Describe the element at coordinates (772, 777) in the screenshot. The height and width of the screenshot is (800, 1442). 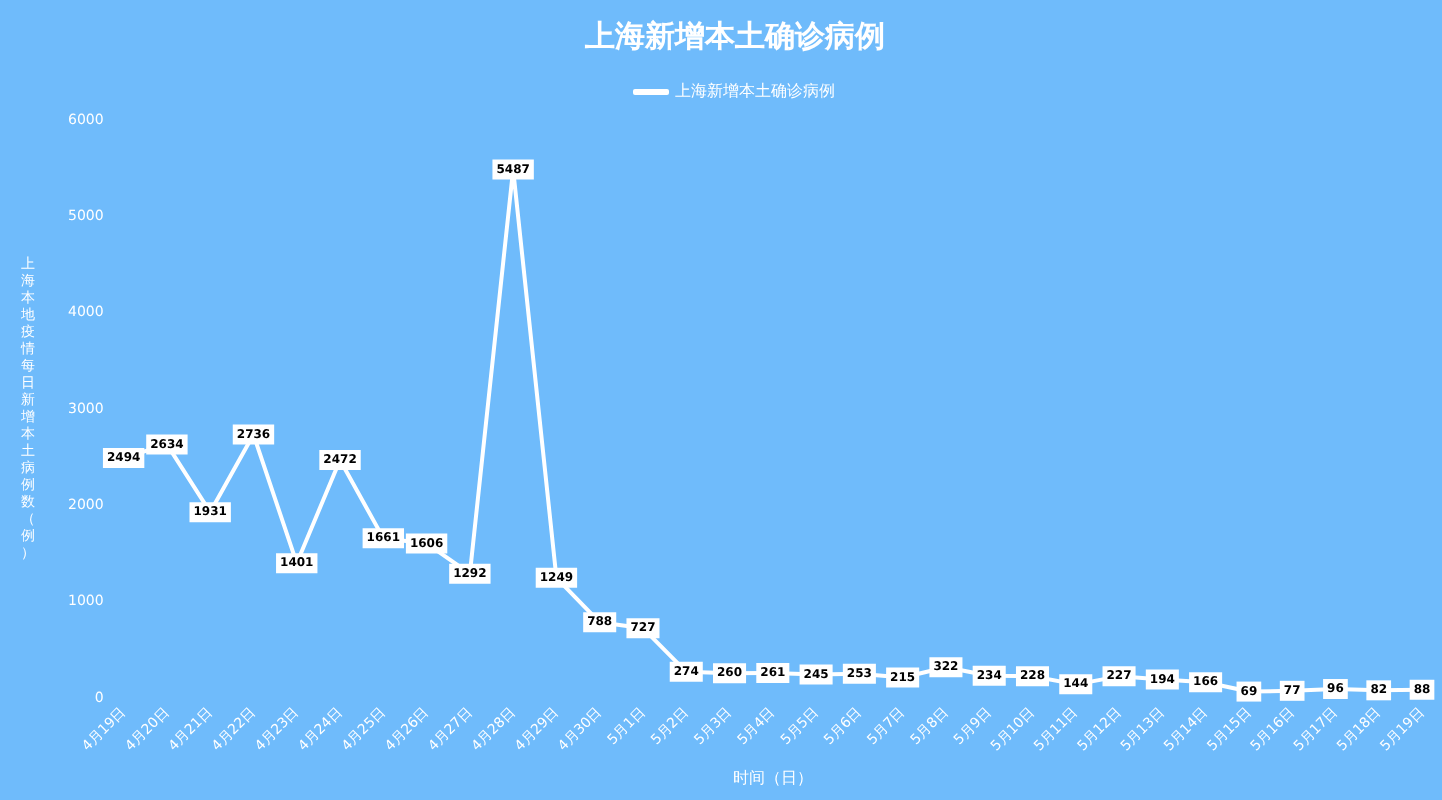
I see `x-axis-title: 时间（日）` at that location.